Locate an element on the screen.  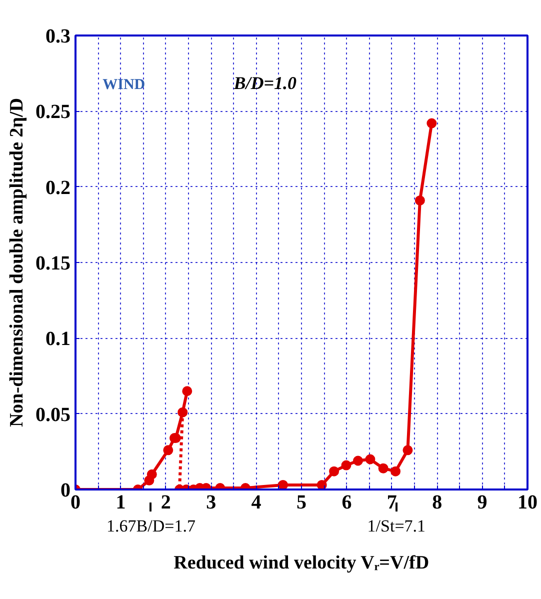
x-tick-label: 5 is located at coordinates (301, 503).